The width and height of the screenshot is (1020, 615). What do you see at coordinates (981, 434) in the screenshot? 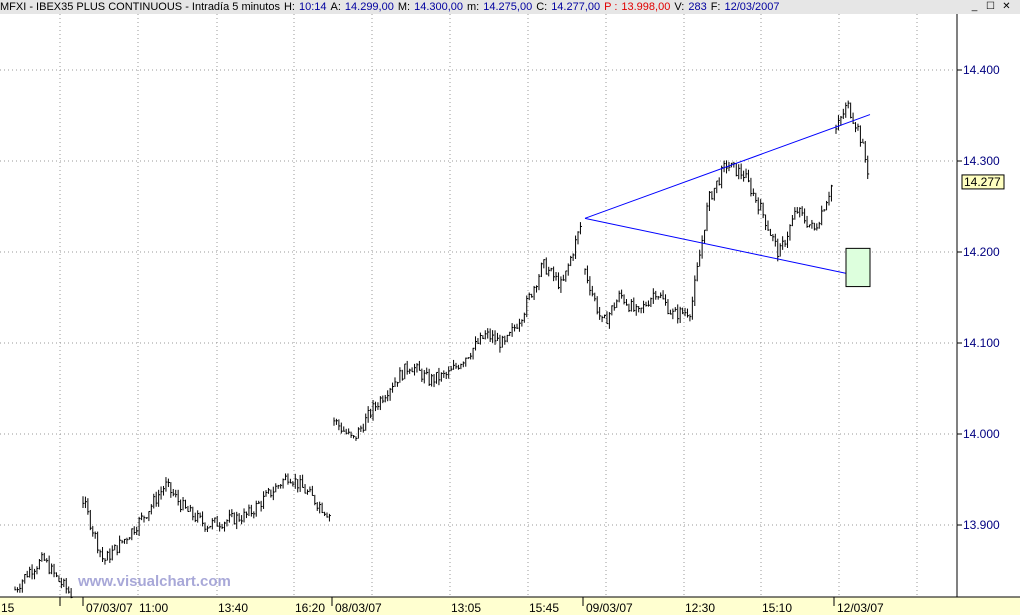
I see `price-tick-label: 14.000` at bounding box center [981, 434].